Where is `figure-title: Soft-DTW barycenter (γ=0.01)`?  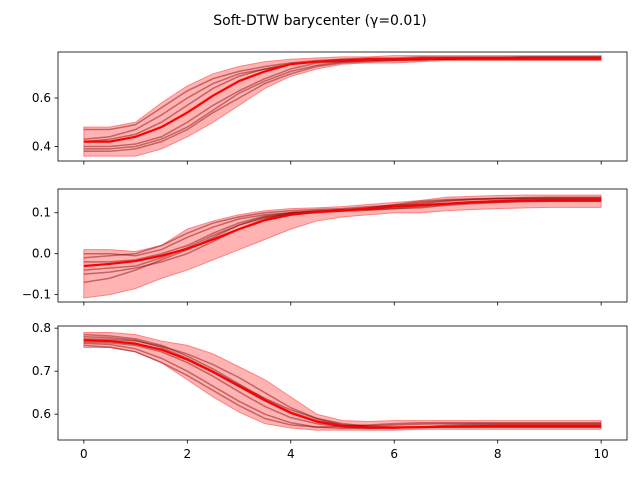
figure-title: Soft-DTW barycenter (γ=0.01) is located at coordinates (319, 21).